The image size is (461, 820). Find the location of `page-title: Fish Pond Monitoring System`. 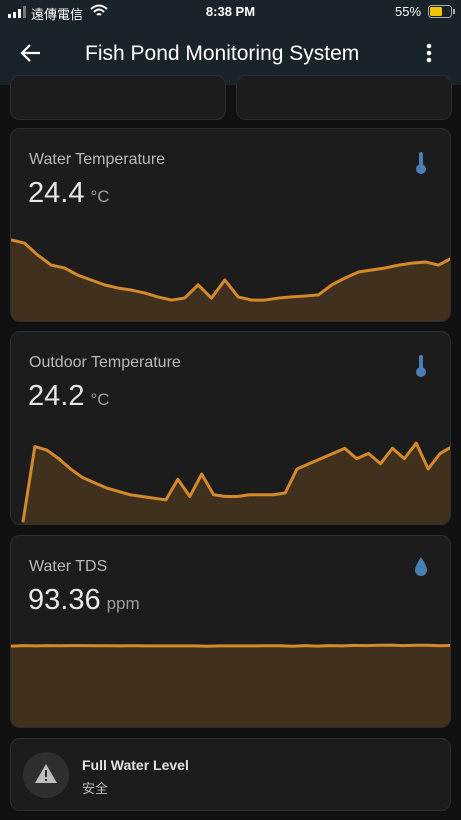

page-title: Fish Pond Monitoring System is located at coordinates (222, 53).